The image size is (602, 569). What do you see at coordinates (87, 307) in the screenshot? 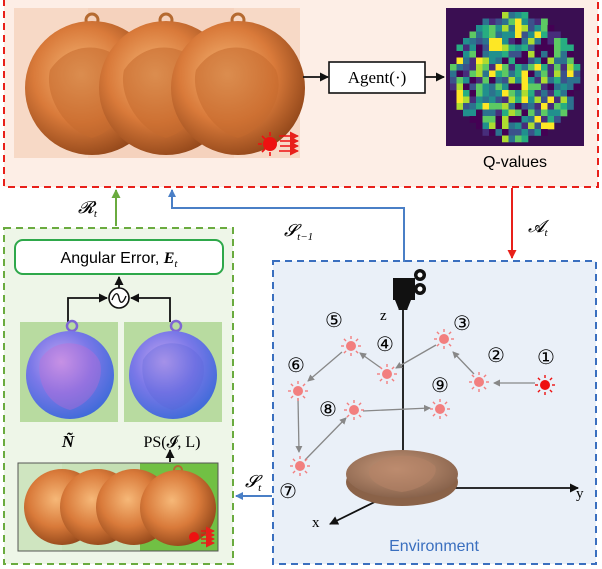
I see `gt-to-comparator-arrow` at bounding box center [87, 307].